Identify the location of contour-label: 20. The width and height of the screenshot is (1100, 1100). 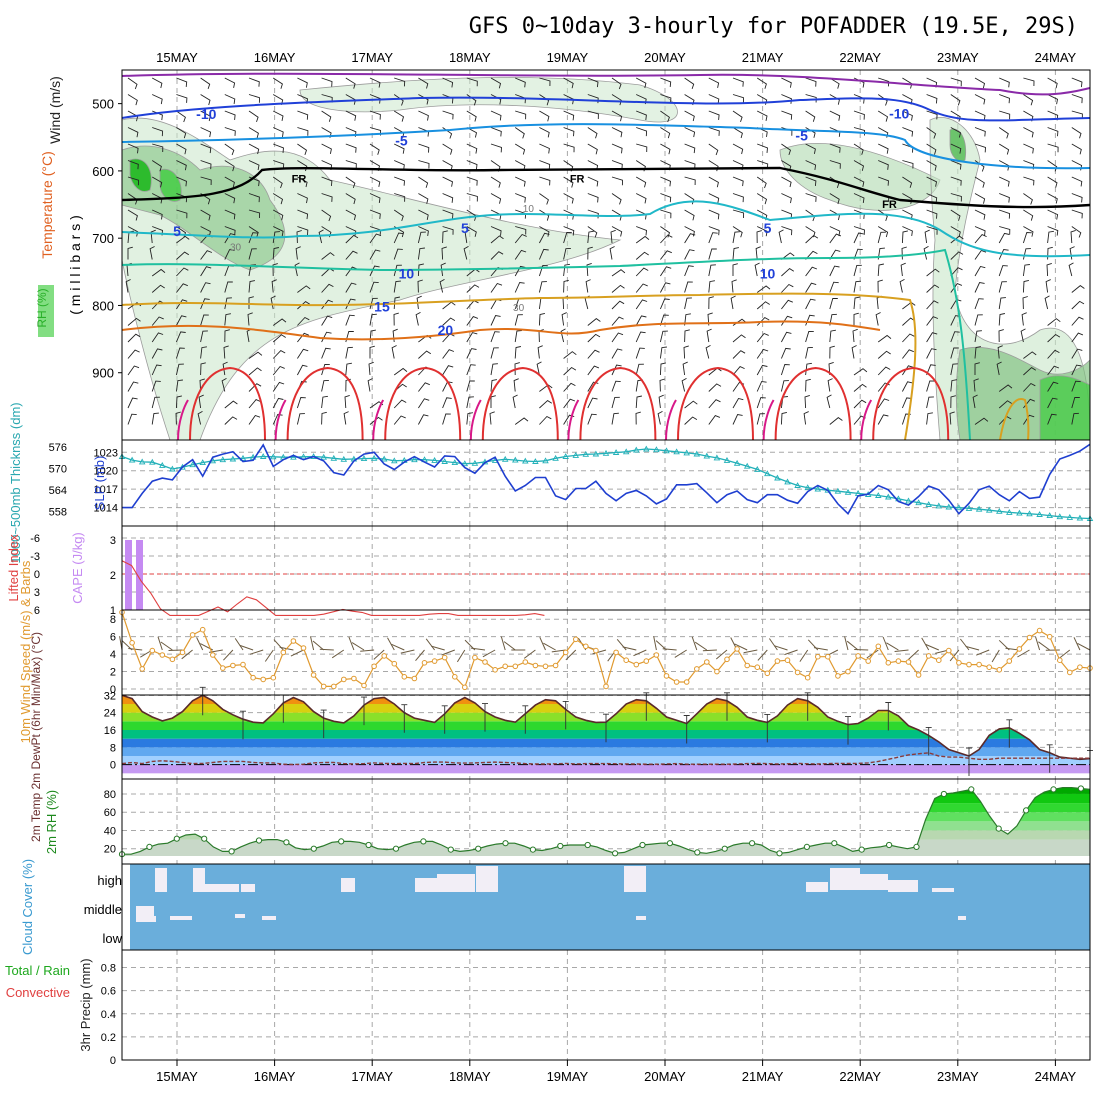
(446, 330).